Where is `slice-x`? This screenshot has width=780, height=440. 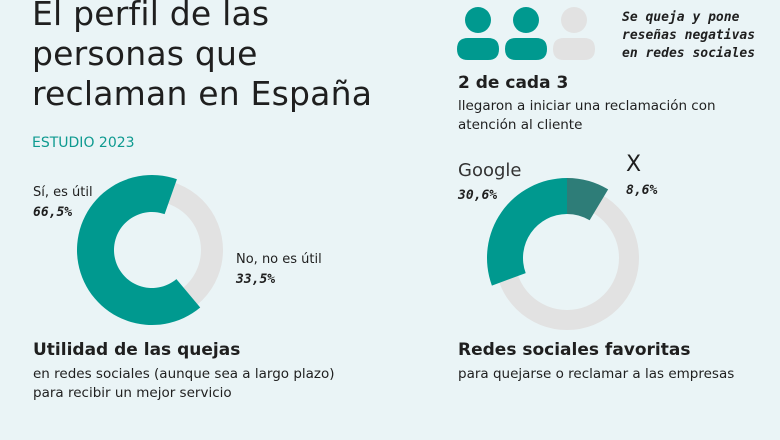 slice-x is located at coordinates (588, 199).